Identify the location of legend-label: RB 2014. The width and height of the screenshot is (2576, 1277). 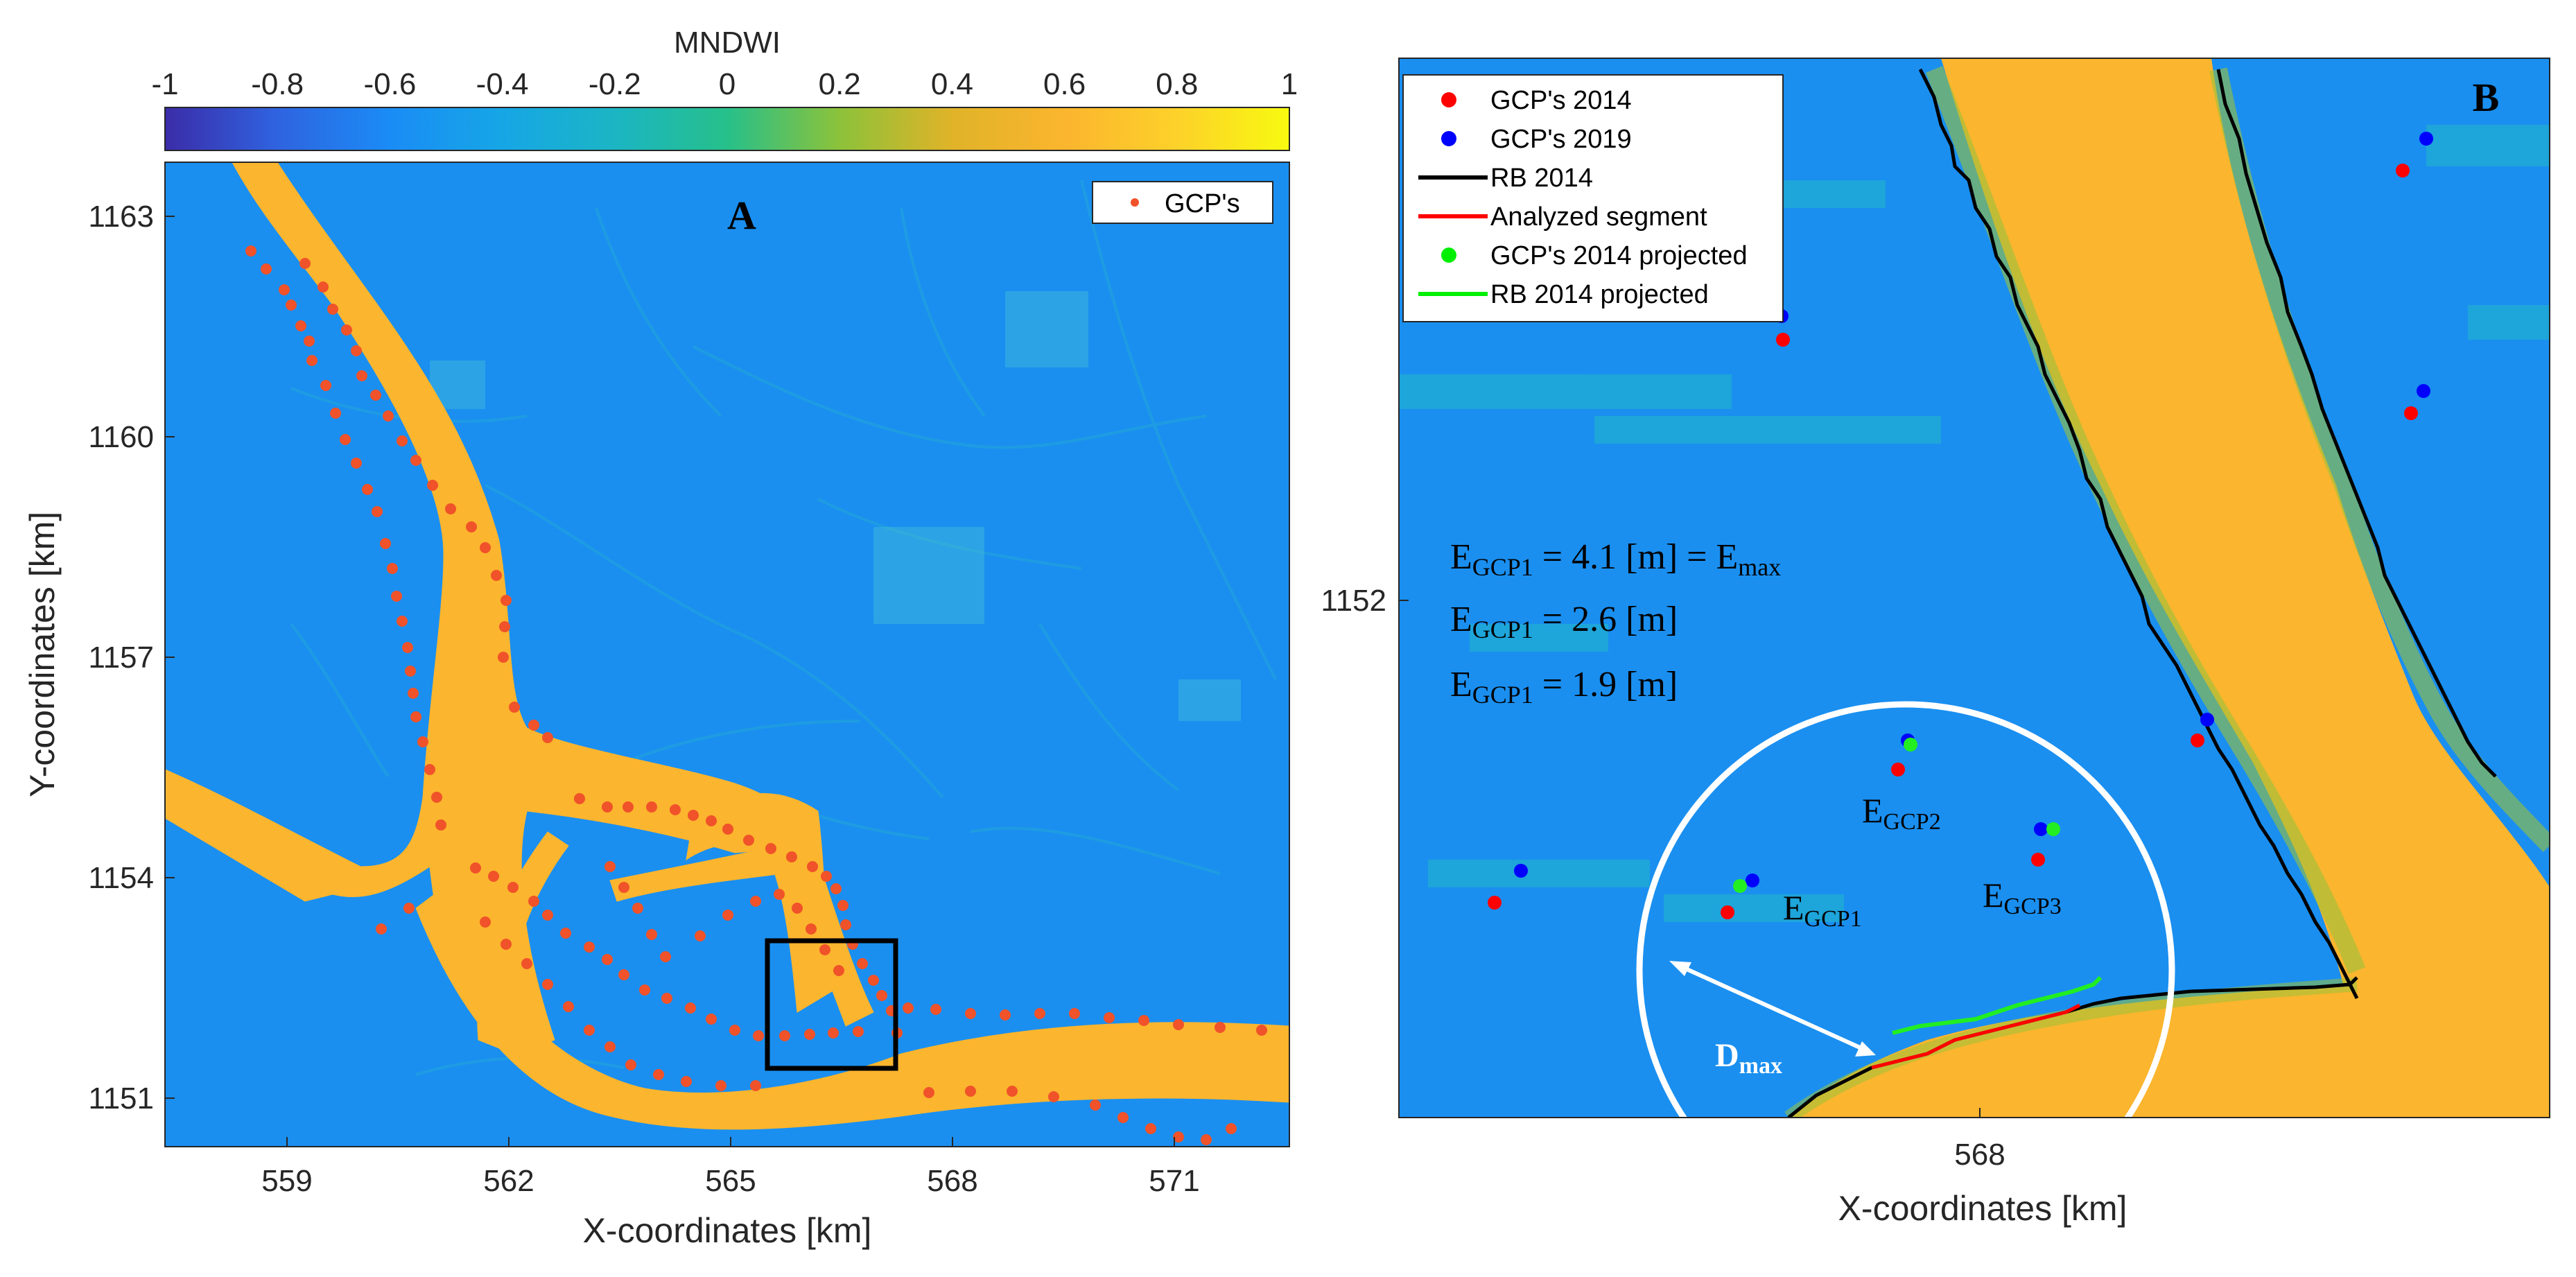
(1541, 178).